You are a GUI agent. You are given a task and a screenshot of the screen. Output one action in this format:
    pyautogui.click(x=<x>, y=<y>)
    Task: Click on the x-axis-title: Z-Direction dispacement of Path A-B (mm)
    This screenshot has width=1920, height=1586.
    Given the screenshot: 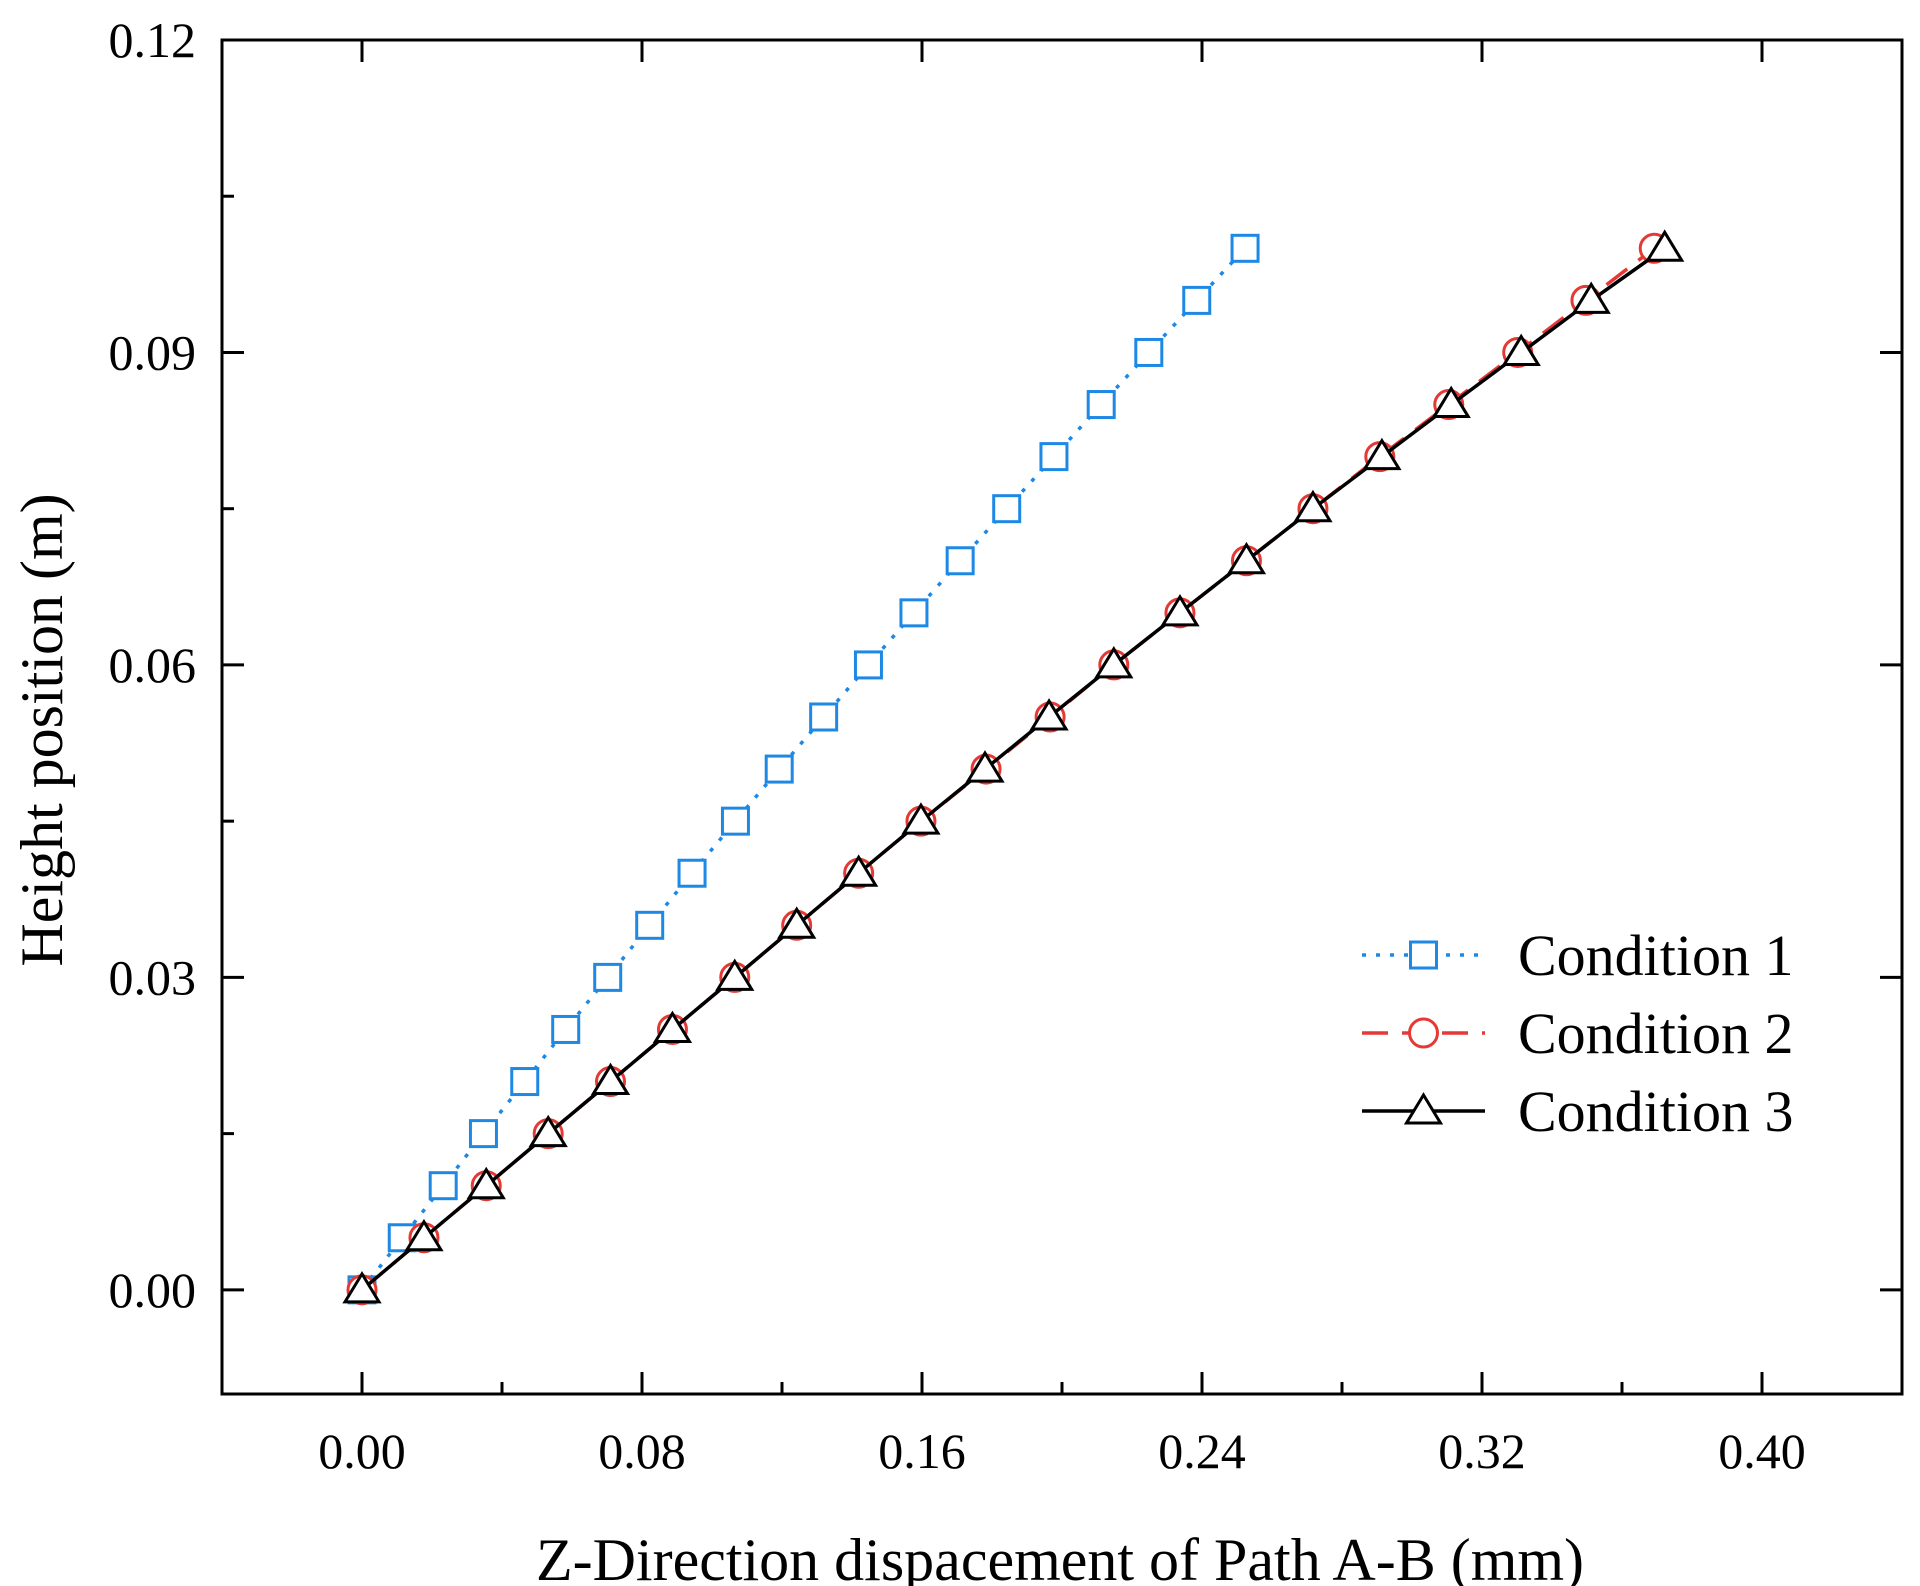 What is the action you would take?
    pyautogui.click(x=1060, y=1556)
    